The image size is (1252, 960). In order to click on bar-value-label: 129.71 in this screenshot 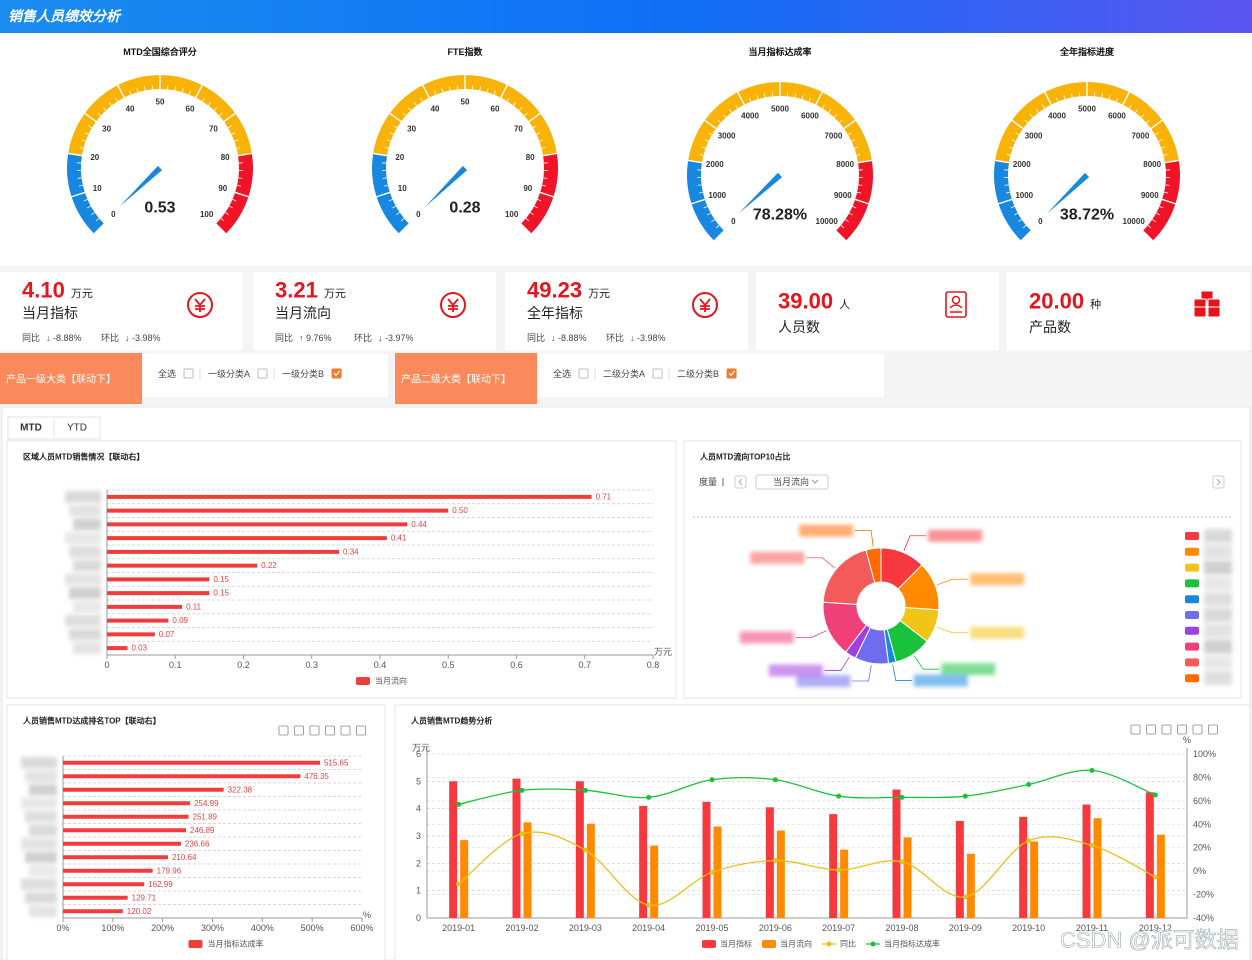, I will do `click(144, 897)`.